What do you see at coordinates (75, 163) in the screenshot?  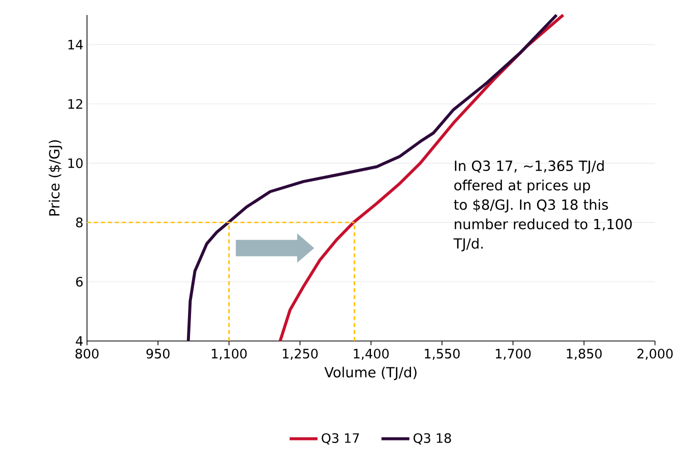 I see `y-tick-label: 10` at bounding box center [75, 163].